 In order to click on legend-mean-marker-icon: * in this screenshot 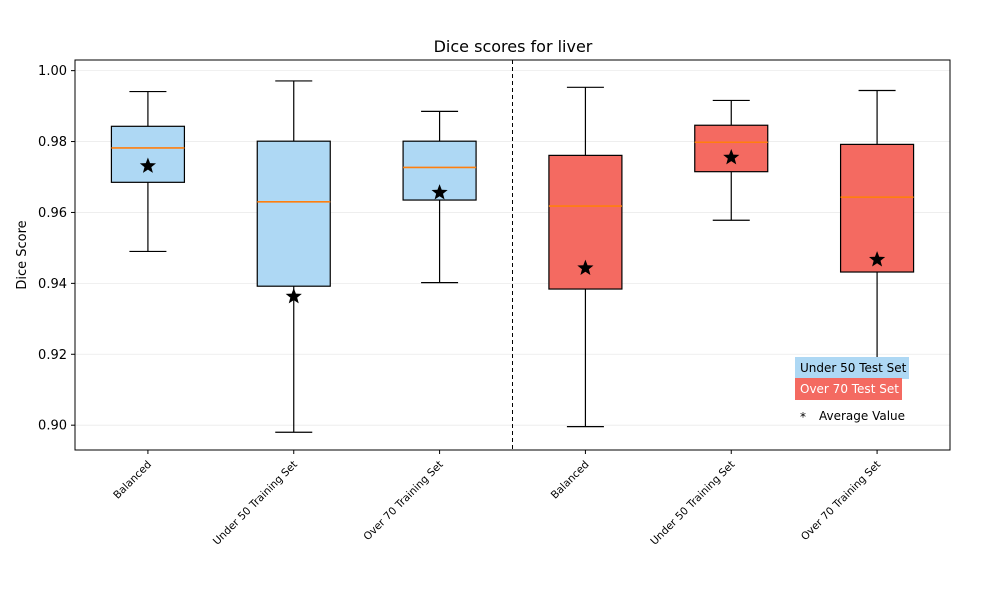, I will do `click(803, 417)`.